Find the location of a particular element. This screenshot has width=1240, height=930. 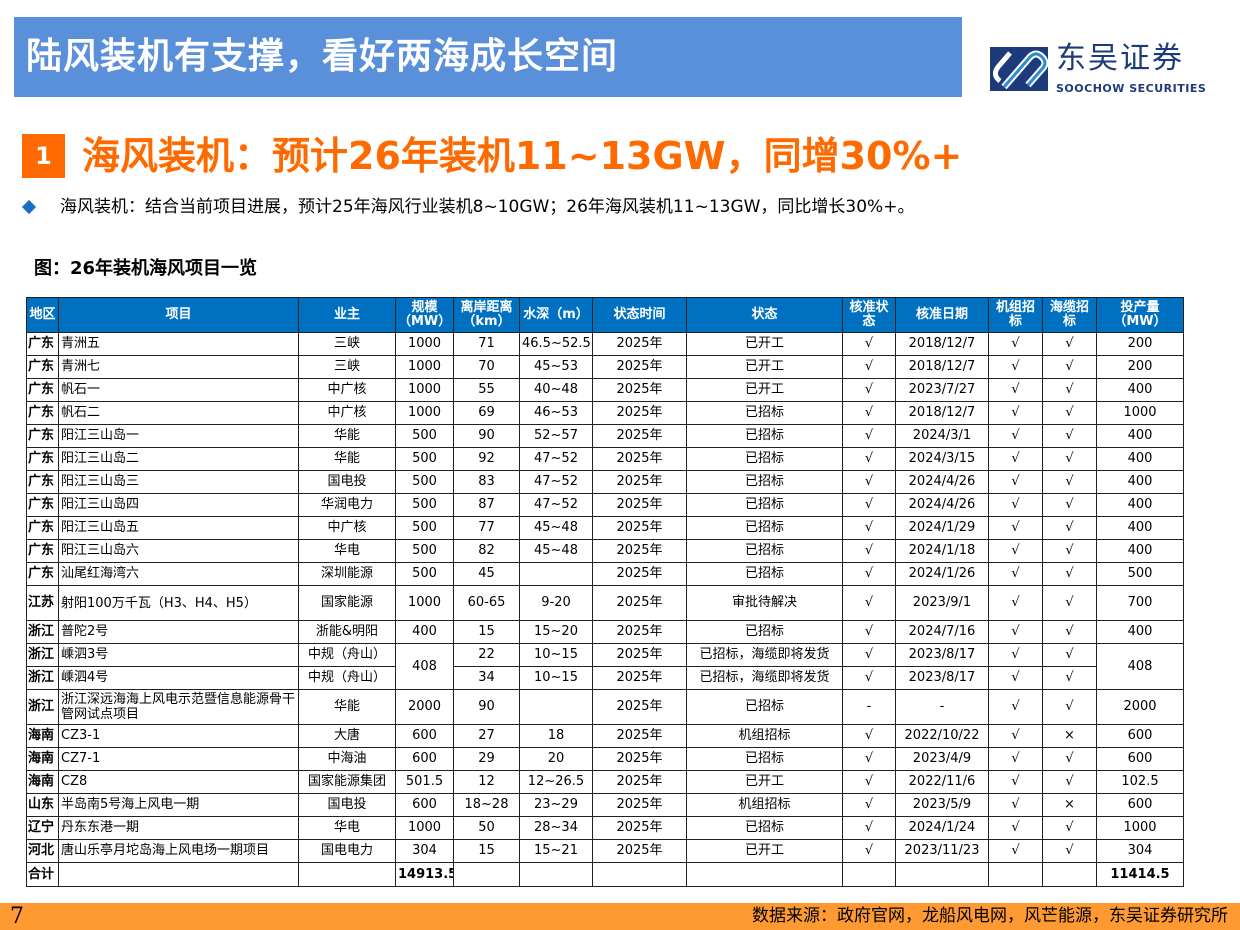

table-cell: 2024/1/18 is located at coordinates (942, 551).